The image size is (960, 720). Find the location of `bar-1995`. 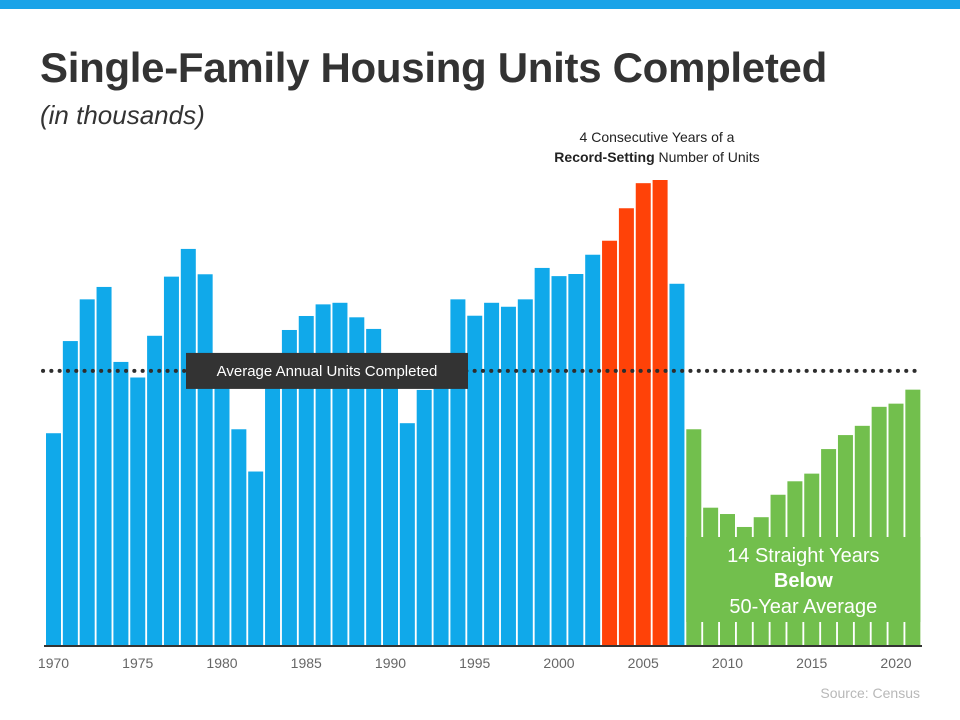

bar-1995 is located at coordinates (475, 480).